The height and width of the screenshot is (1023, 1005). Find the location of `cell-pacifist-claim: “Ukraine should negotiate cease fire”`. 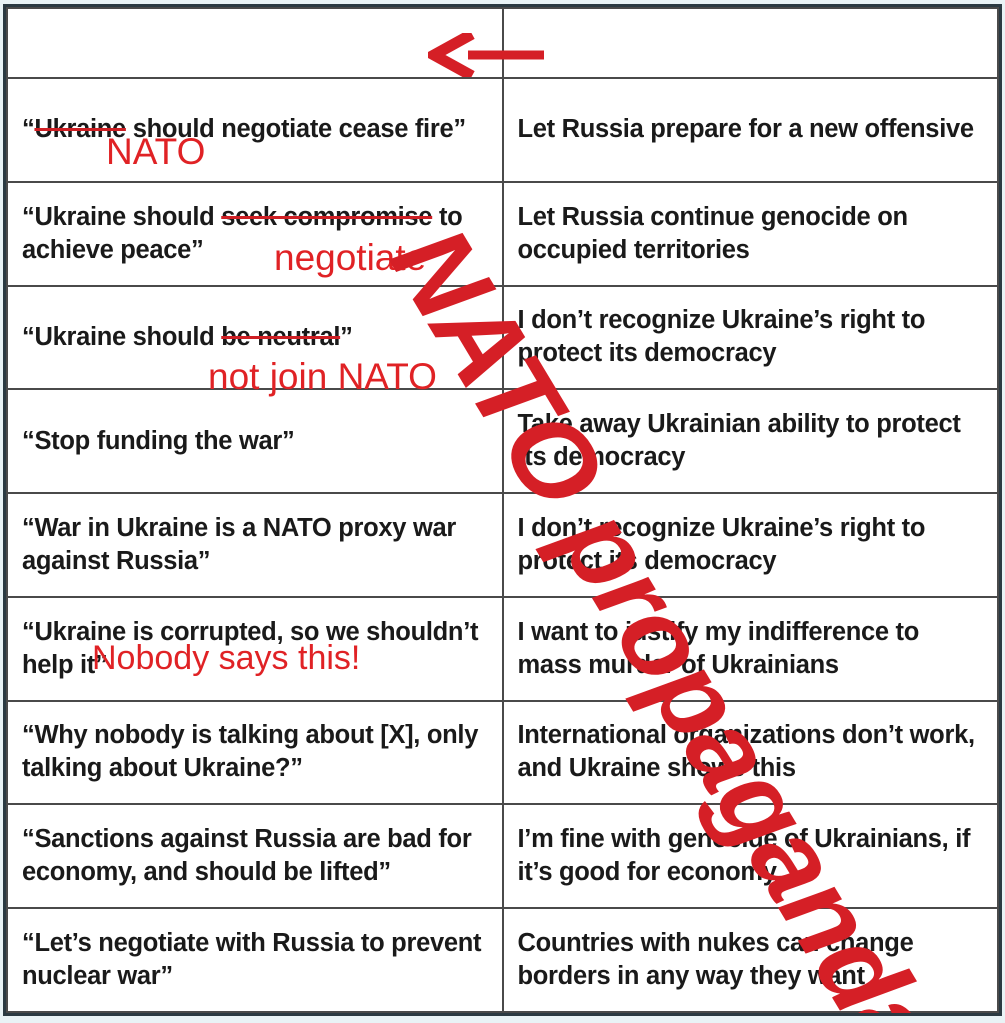

cell-pacifist-claim: “Ukraine should negotiate cease fire” is located at coordinates (255, 130).